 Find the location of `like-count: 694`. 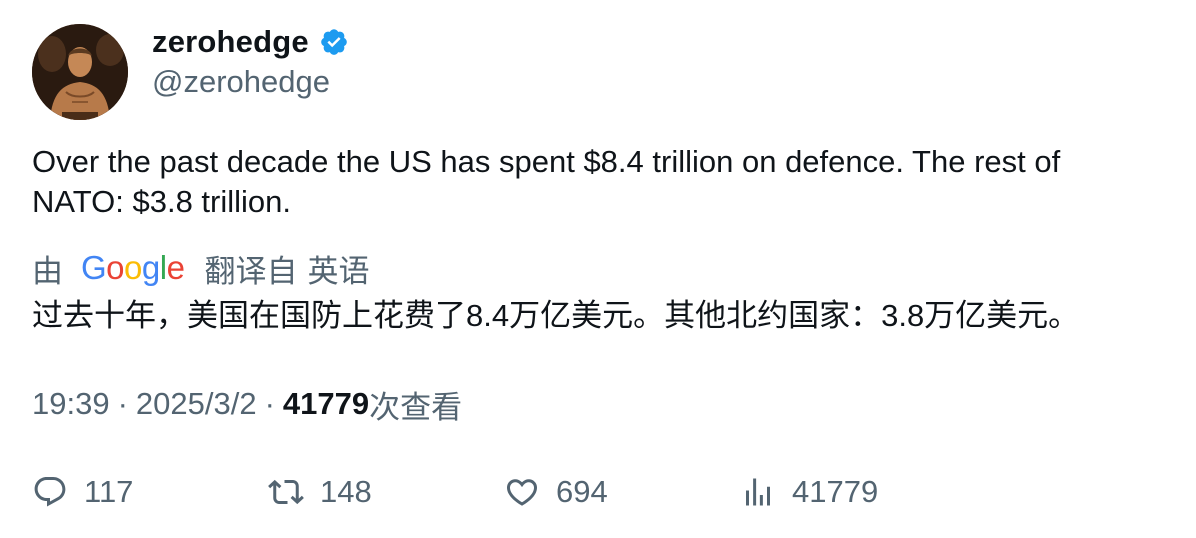

like-count: 694 is located at coordinates (582, 491).